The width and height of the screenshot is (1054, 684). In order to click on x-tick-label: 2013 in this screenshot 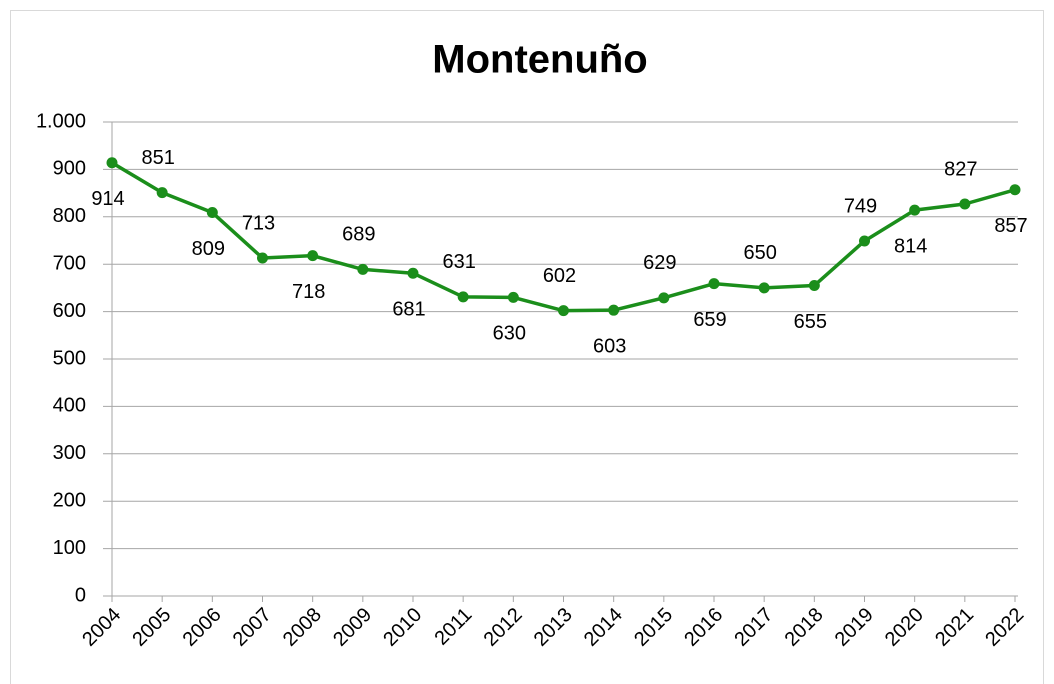, I will do `click(553, 627)`.